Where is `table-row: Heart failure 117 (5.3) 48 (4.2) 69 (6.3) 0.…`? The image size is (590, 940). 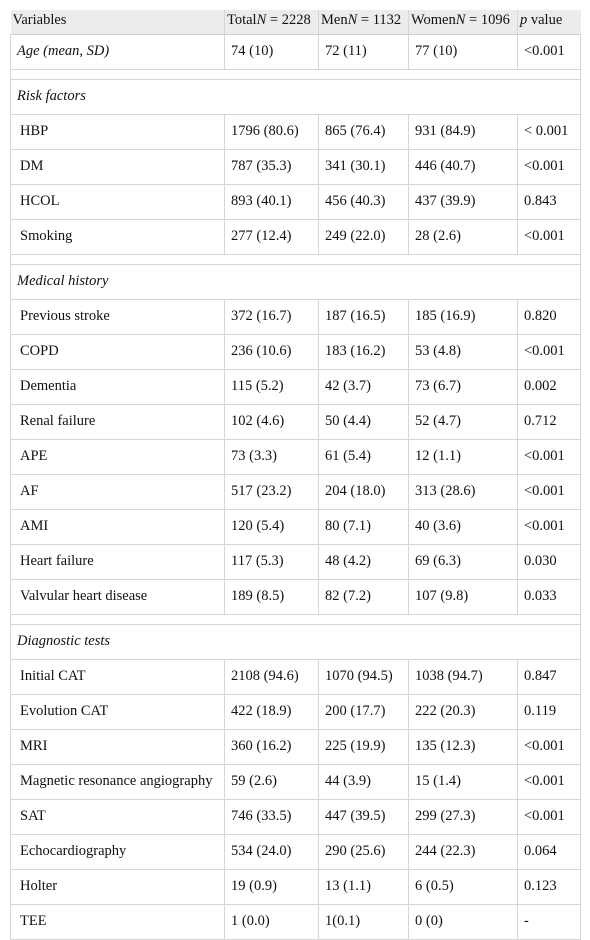
table-row: Heart failure 117 (5.3) 48 (4.2) 69 (6.3) 0.… is located at coordinates (295, 562).